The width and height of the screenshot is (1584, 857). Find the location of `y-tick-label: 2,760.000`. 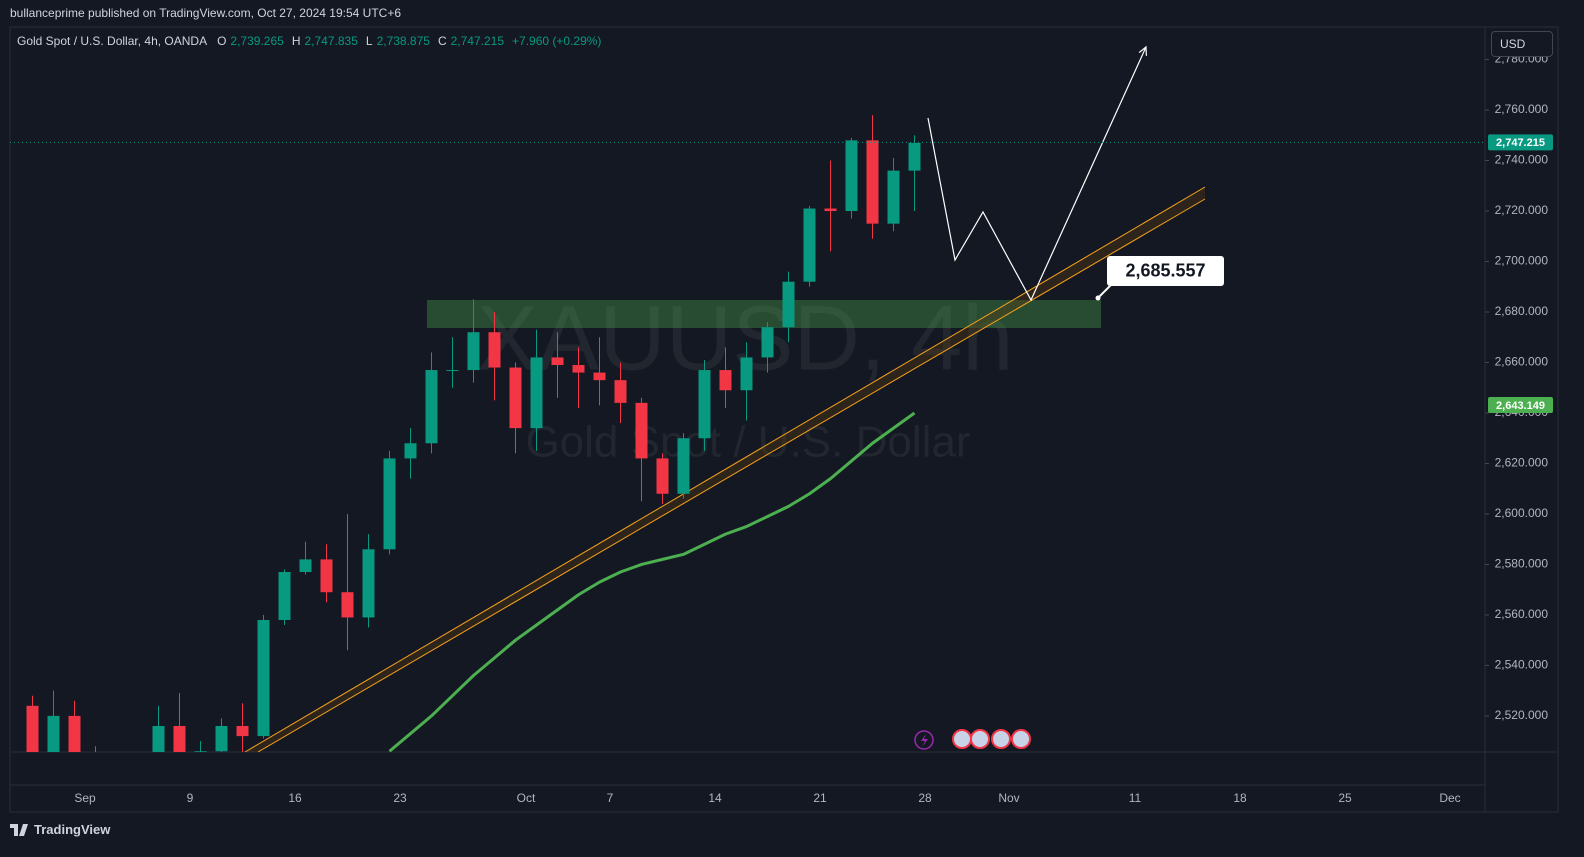

y-tick-label: 2,760.000 is located at coordinates (1522, 109).